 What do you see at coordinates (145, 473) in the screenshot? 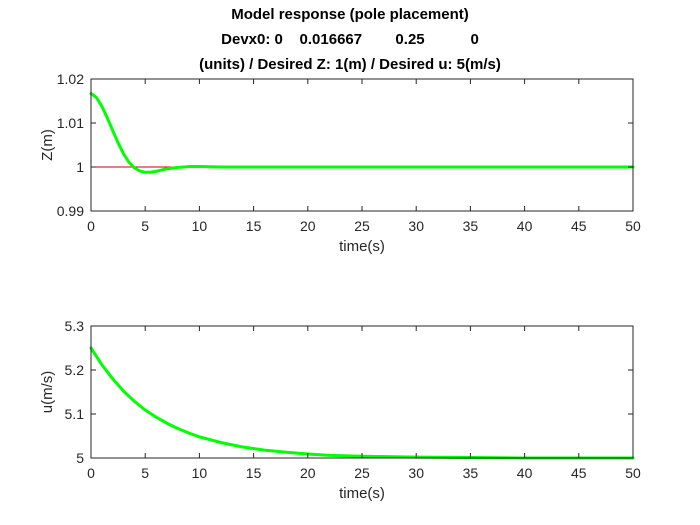
I see `u-x-tick-label: 5` at bounding box center [145, 473].